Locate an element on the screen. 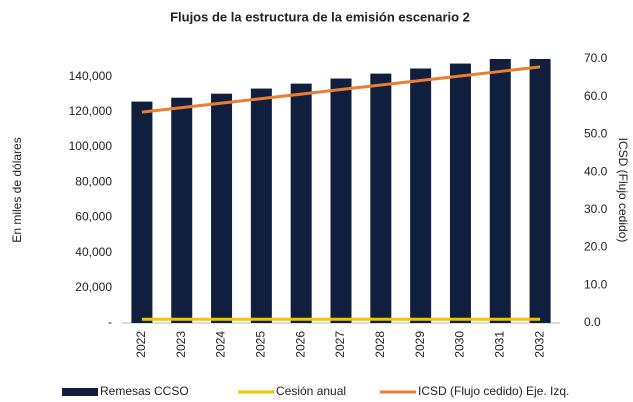  y2-tick-label: 10.0 is located at coordinates (596, 284).